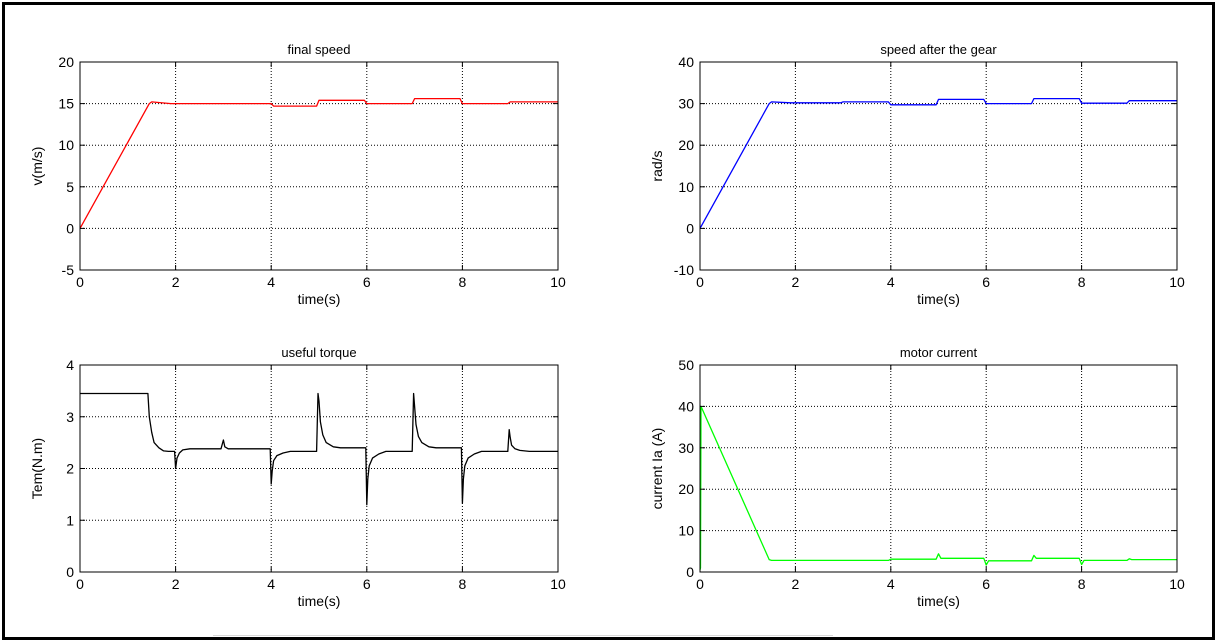  I want to click on chart-0-ylabel: v(m/s), so click(37, 166).